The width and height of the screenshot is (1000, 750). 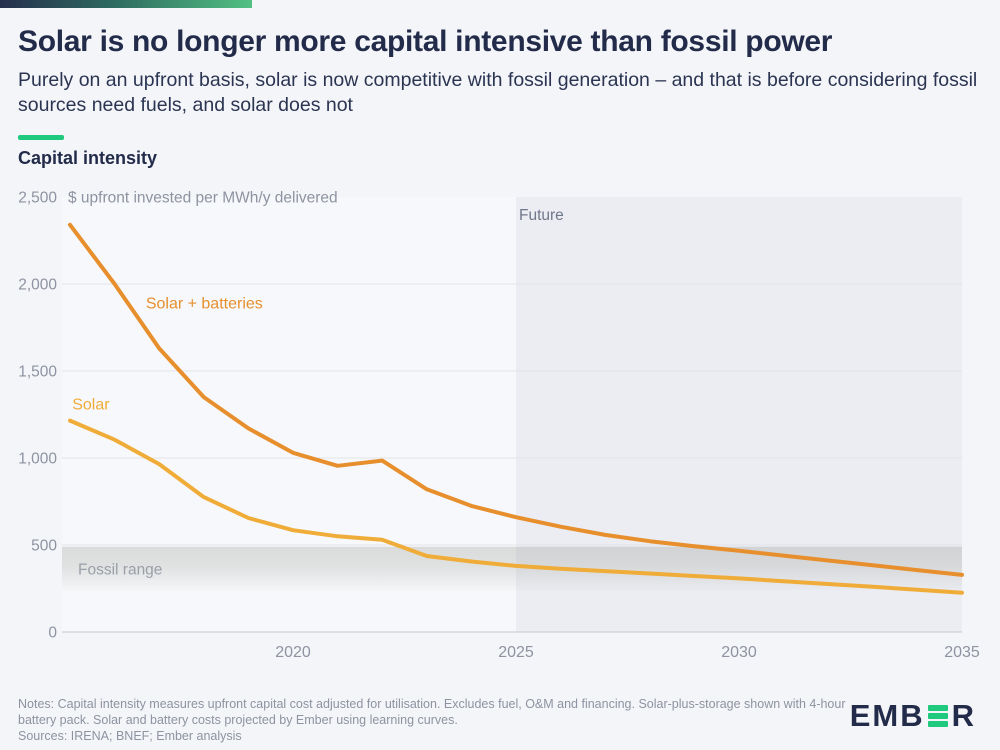 I want to click on y-tick-1500: 1,500, so click(x=37, y=372).